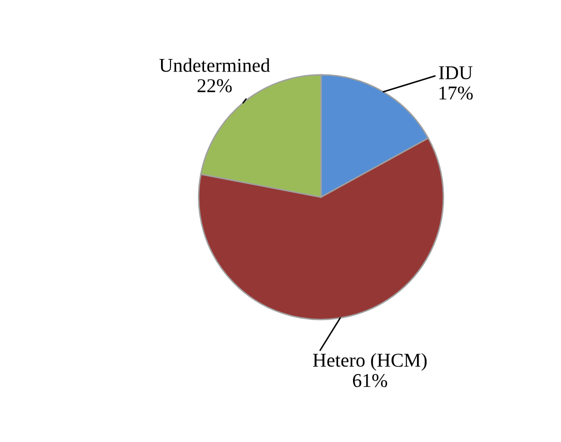 This screenshot has width=561, height=442. Describe the element at coordinates (455, 73) in the screenshot. I see `slice-label: IDU` at that location.